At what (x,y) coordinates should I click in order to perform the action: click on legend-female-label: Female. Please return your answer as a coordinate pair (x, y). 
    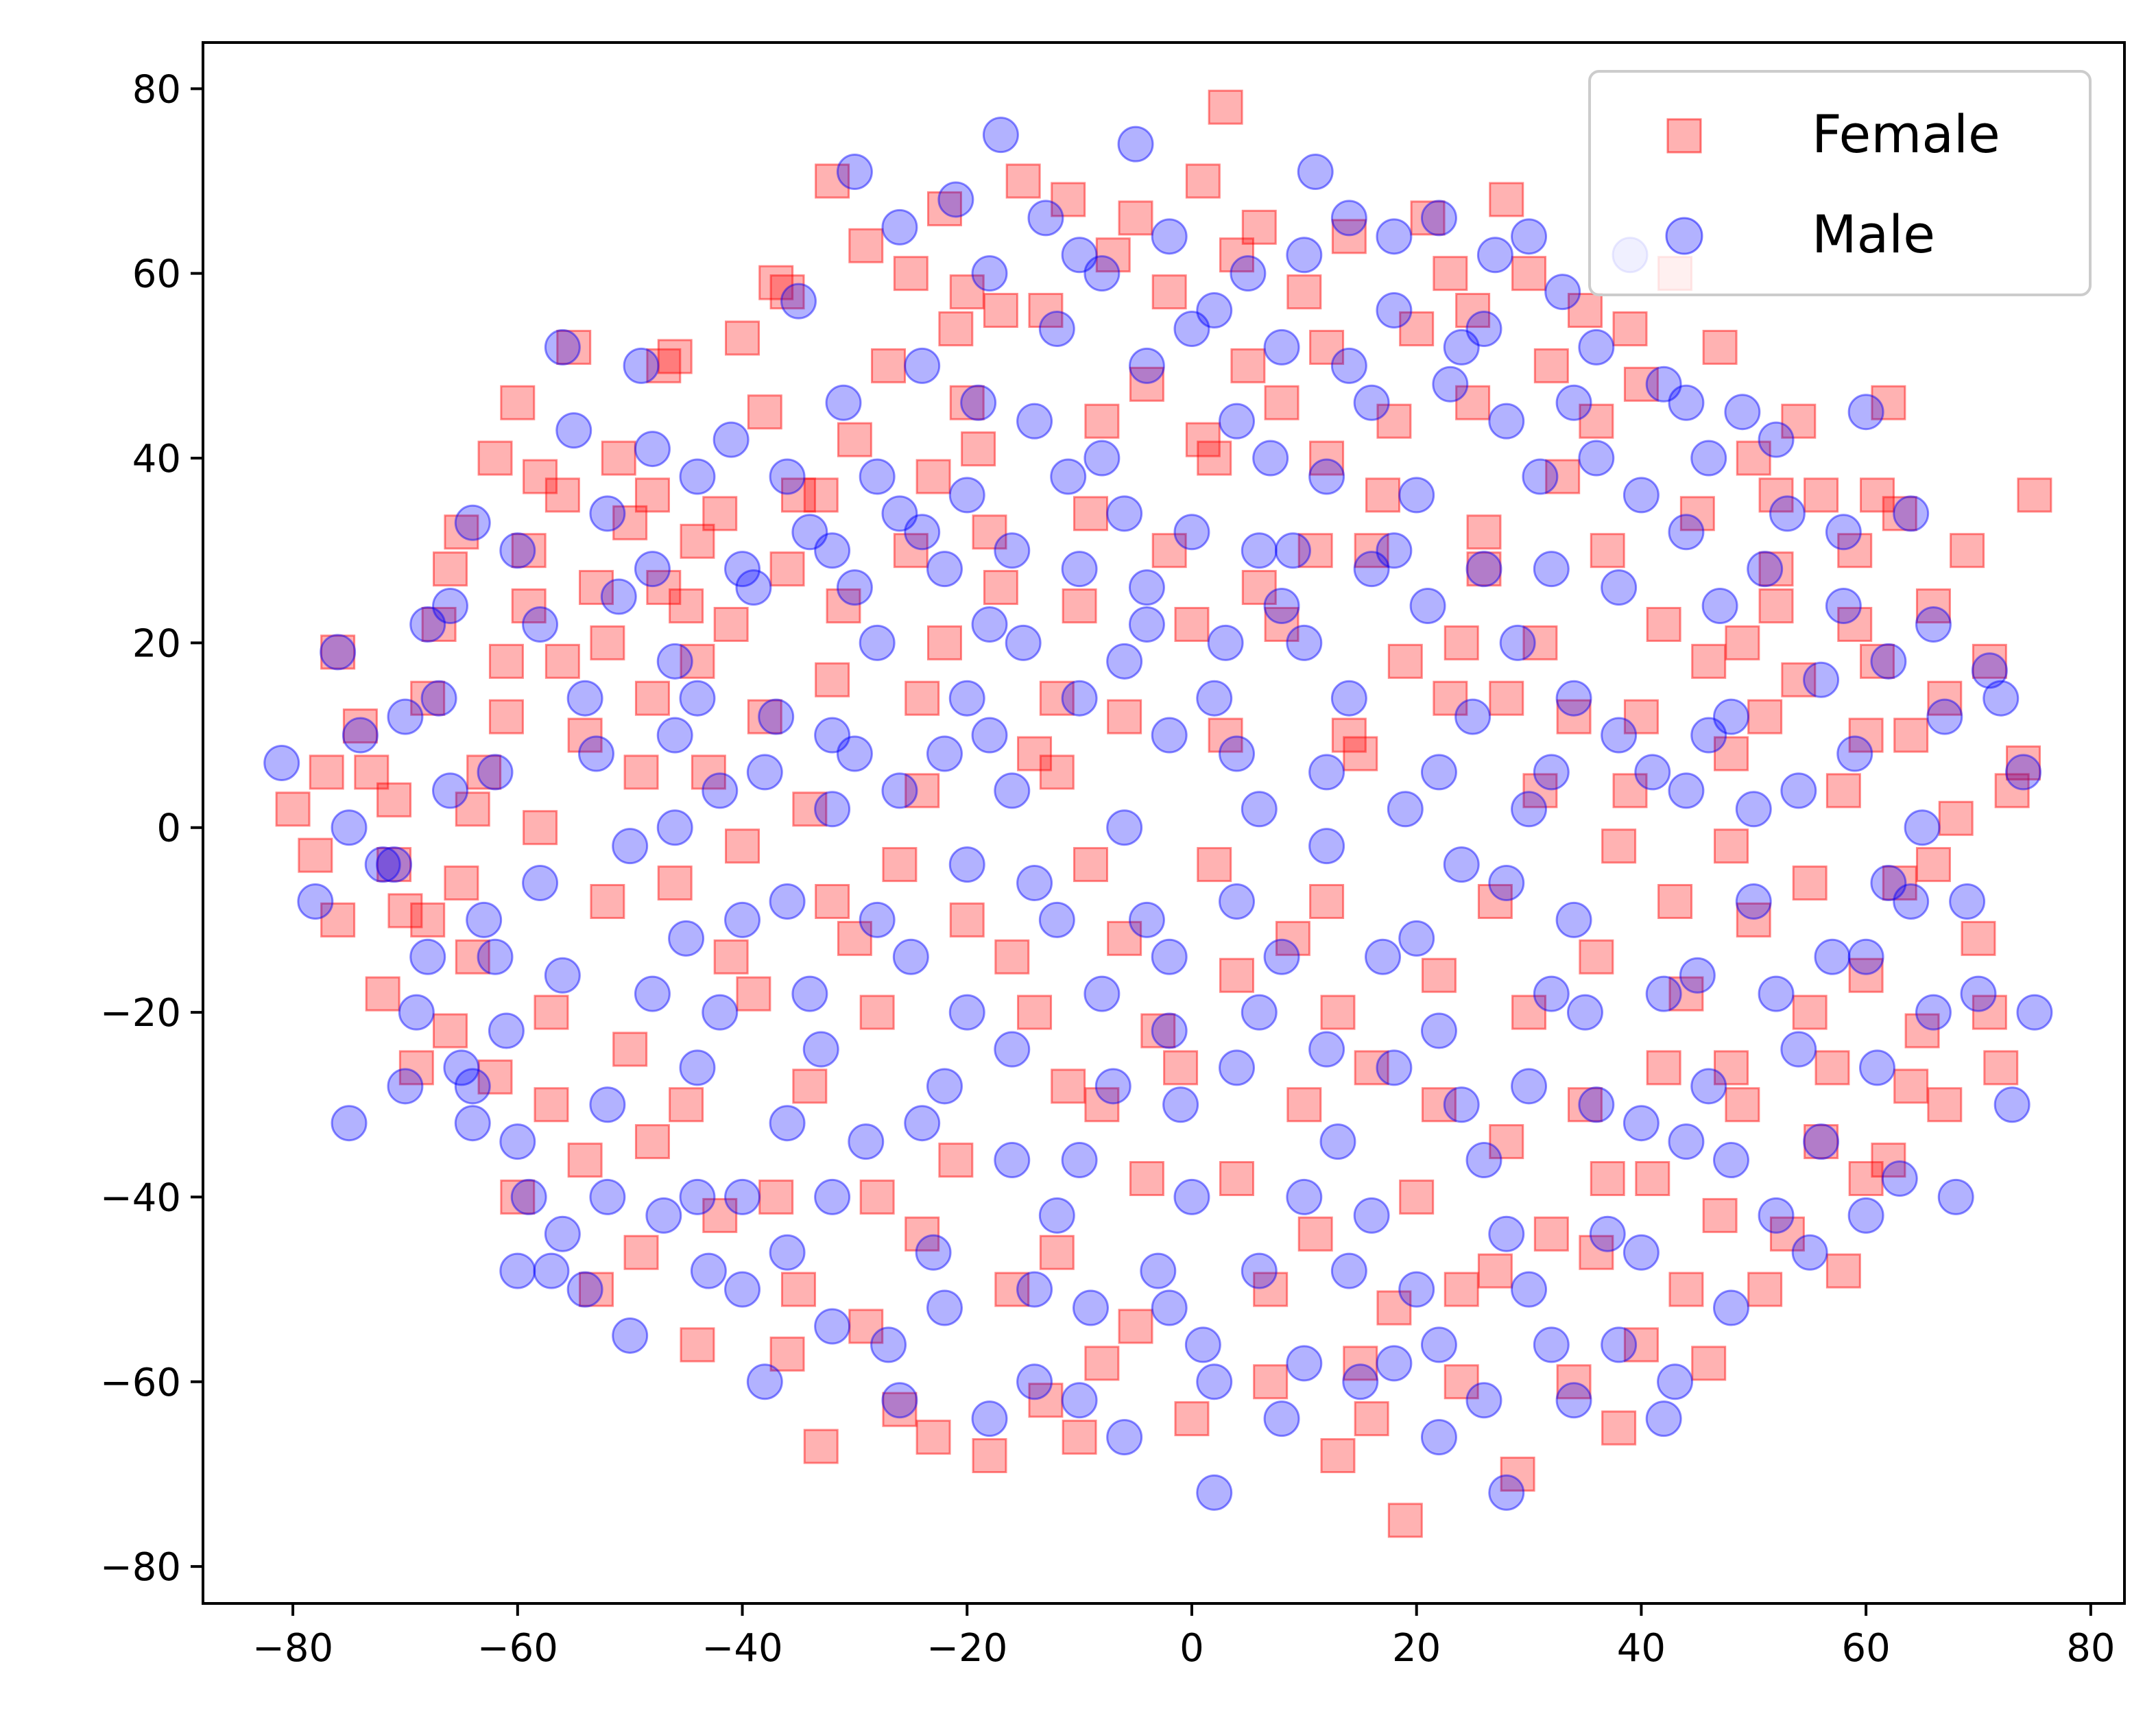
    Looking at the image, I should click on (1906, 135).